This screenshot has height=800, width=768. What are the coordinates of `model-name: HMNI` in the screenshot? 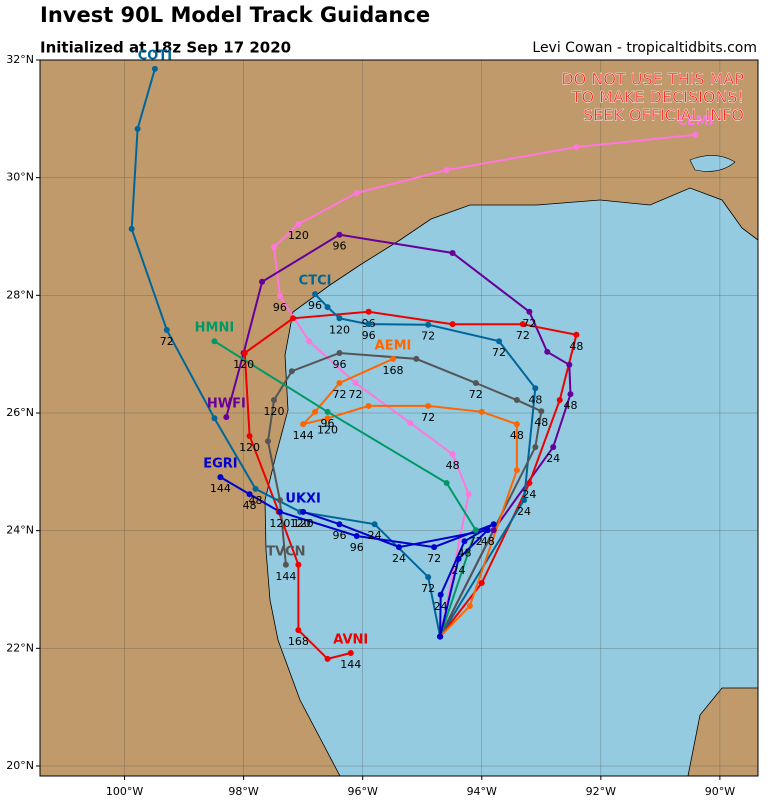 It's located at (215, 328).